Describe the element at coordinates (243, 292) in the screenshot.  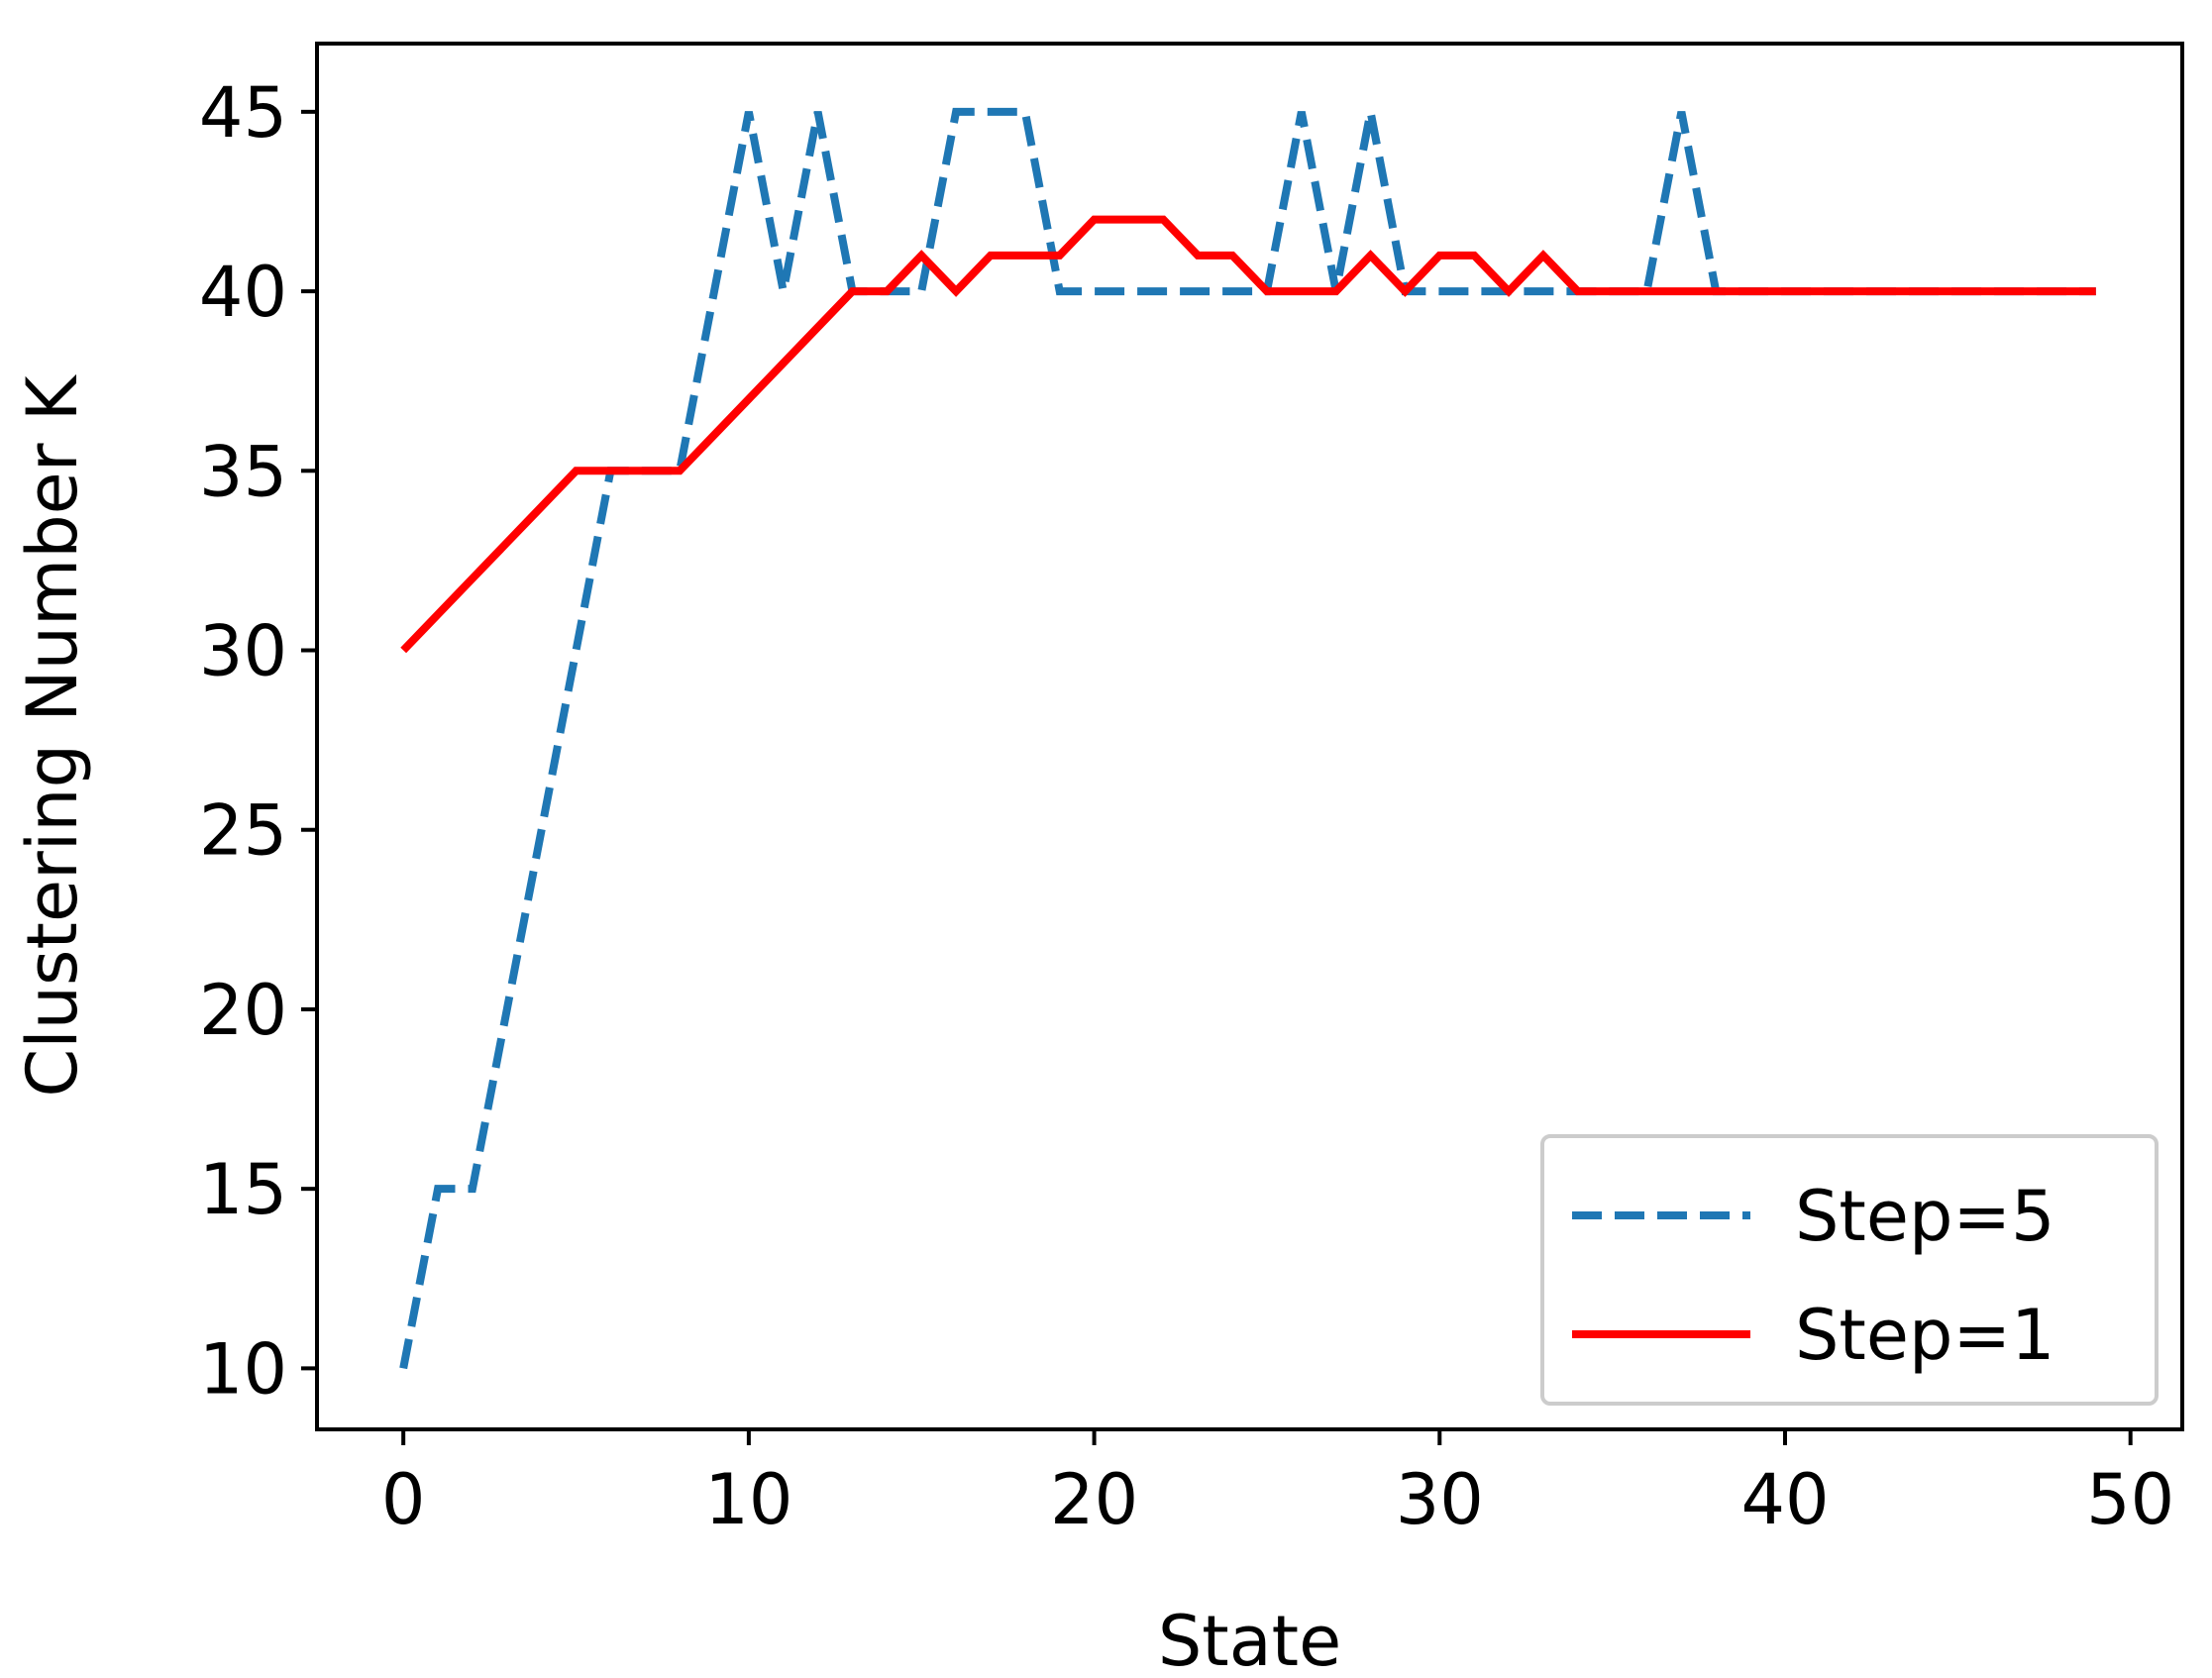
I see `y-tick-label: 40` at that location.